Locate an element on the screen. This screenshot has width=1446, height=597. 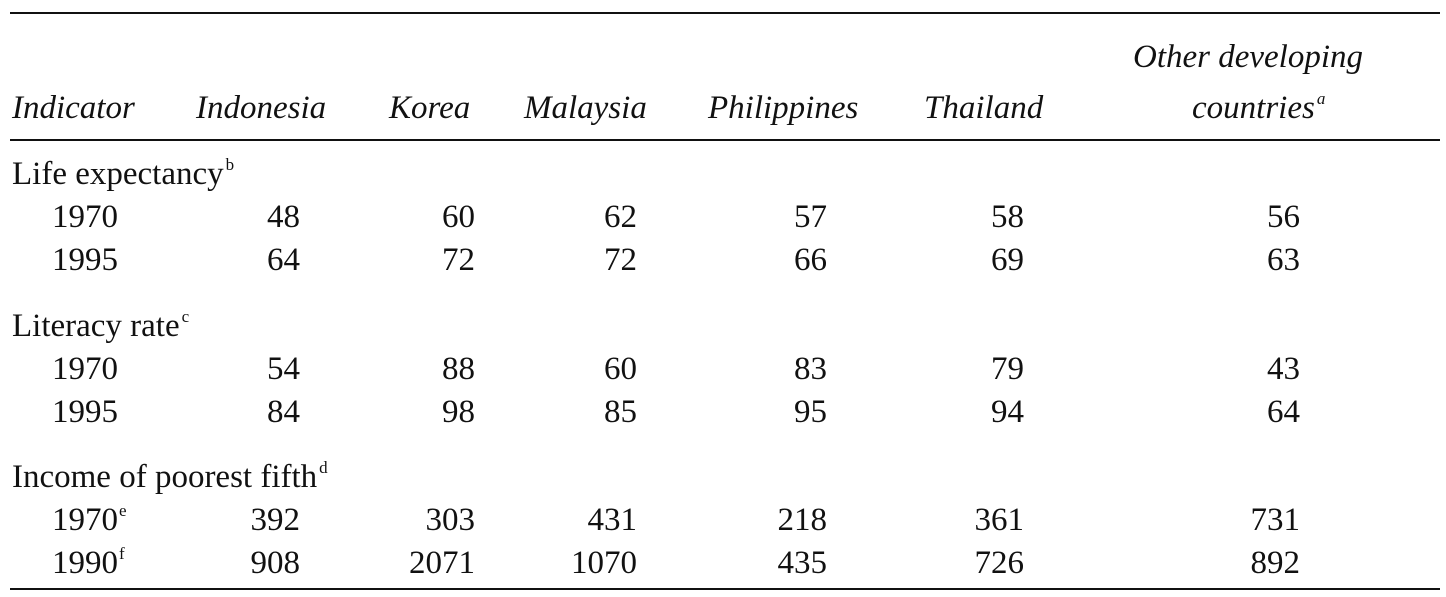
cell-value: 892 is located at coordinates (1275, 563).